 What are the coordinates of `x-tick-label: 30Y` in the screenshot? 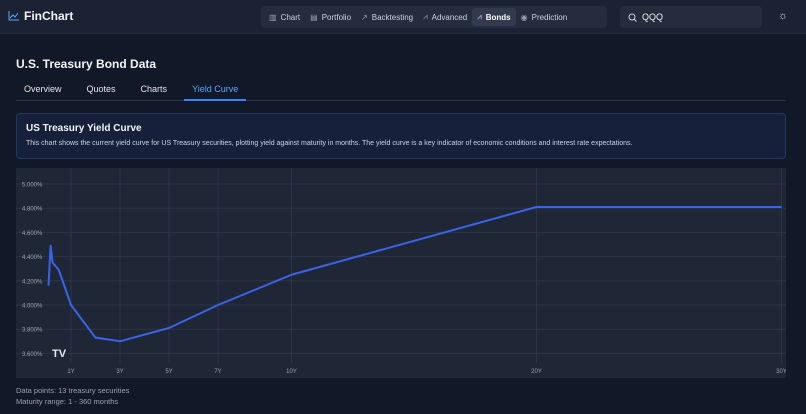 It's located at (781, 372).